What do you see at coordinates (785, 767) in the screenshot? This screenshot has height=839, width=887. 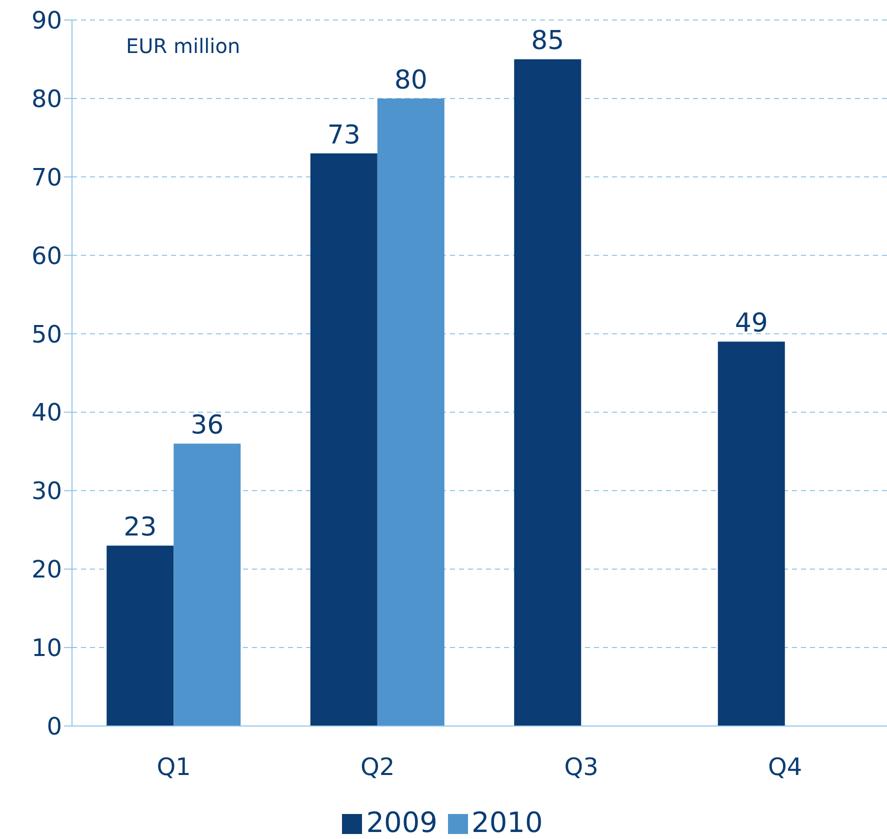 I see `x-tick-label: Q4` at bounding box center [785, 767].